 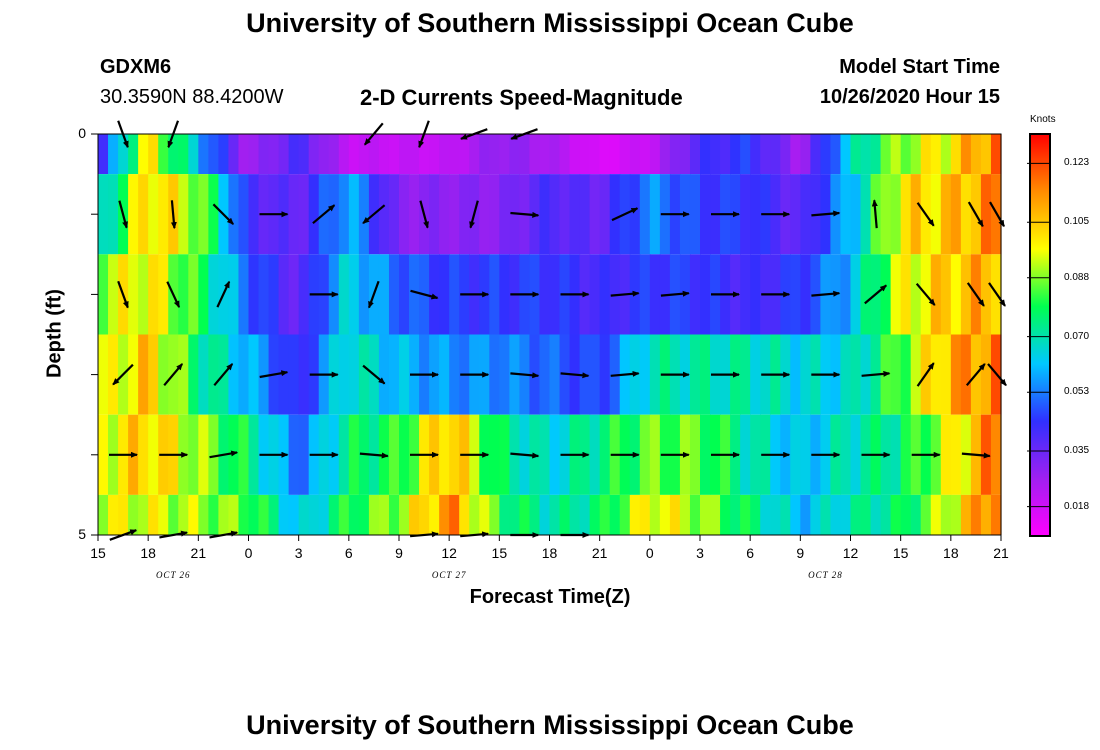 I want to click on x-tick-label: 21, so click(x=1001, y=553).